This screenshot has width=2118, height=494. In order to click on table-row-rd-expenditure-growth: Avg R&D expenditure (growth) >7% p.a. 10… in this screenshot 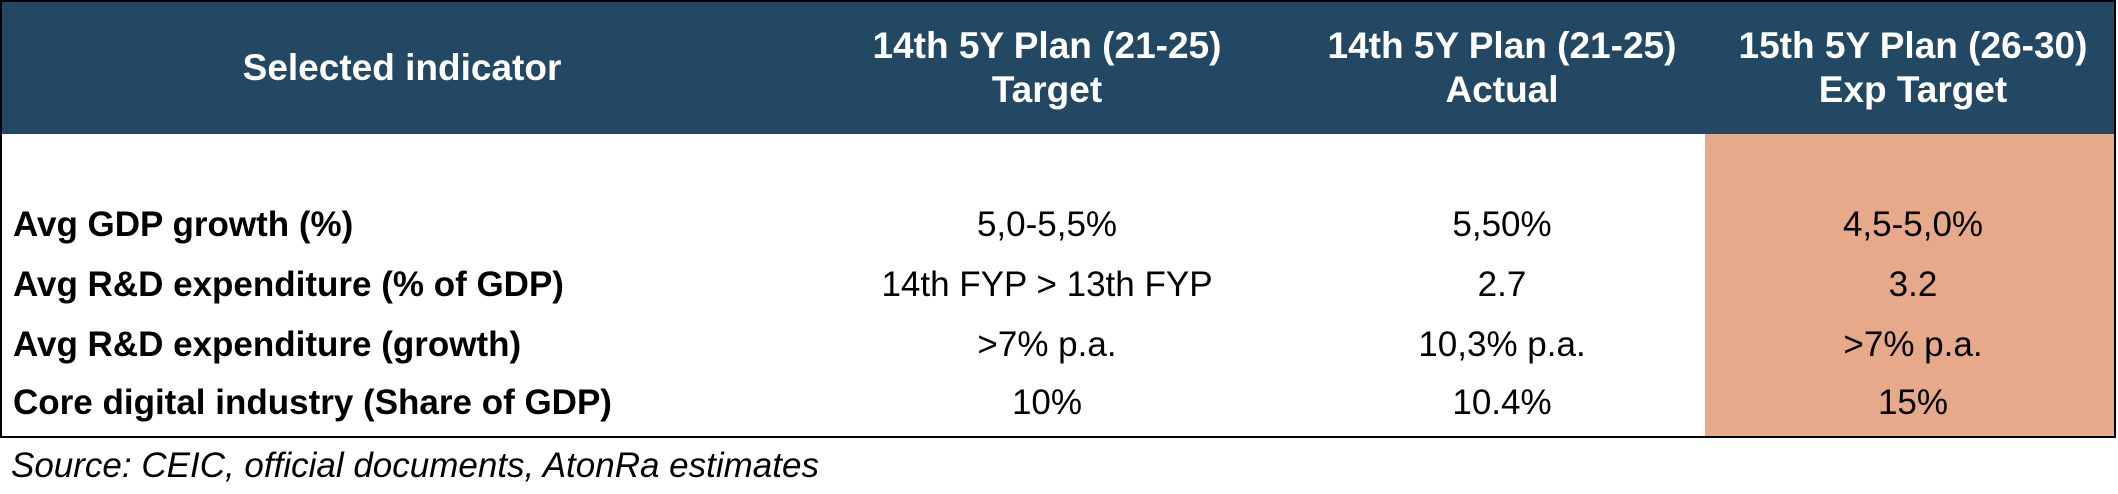, I will do `click(1058, 345)`.